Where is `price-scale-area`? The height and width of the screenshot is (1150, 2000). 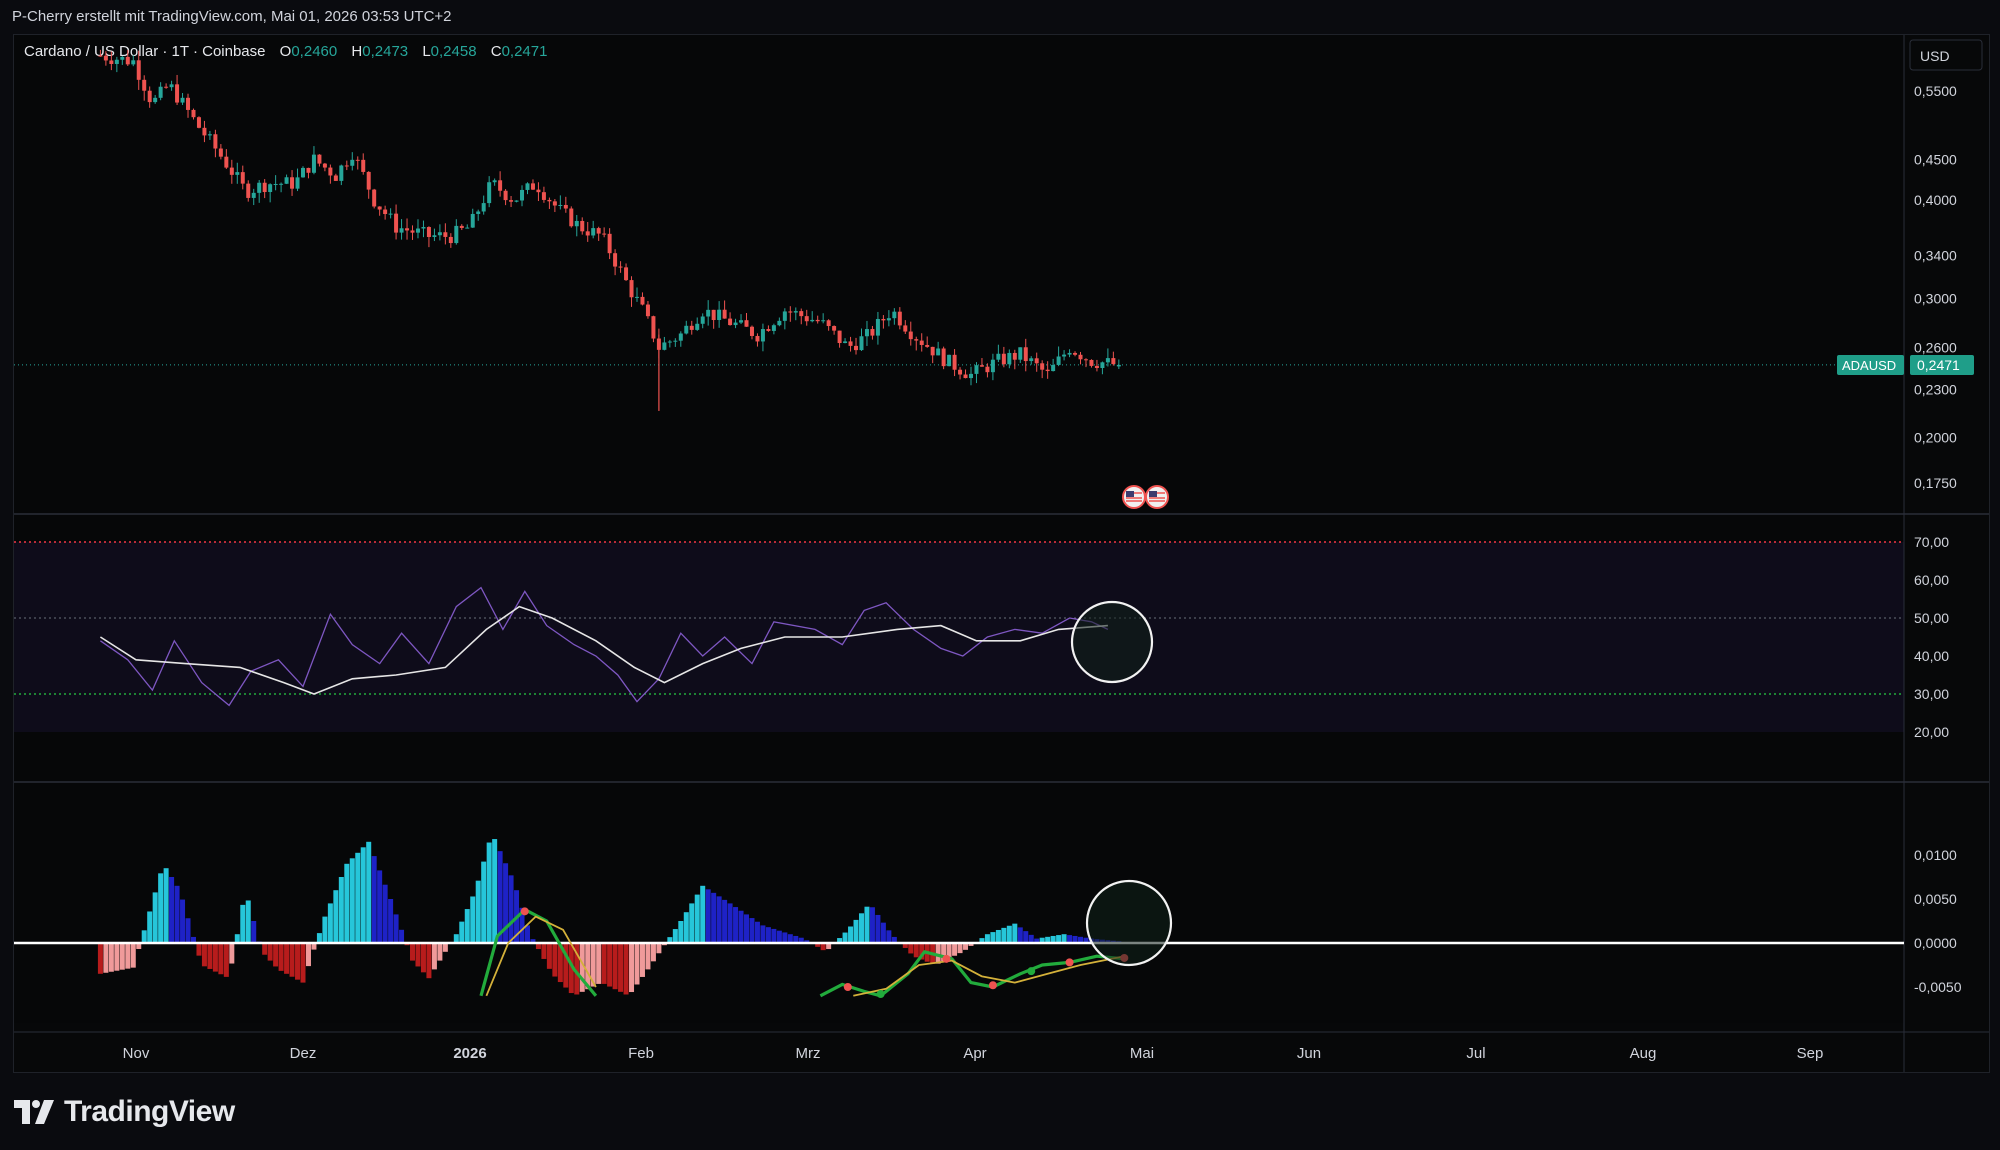
price-scale-area is located at coordinates (1947, 534).